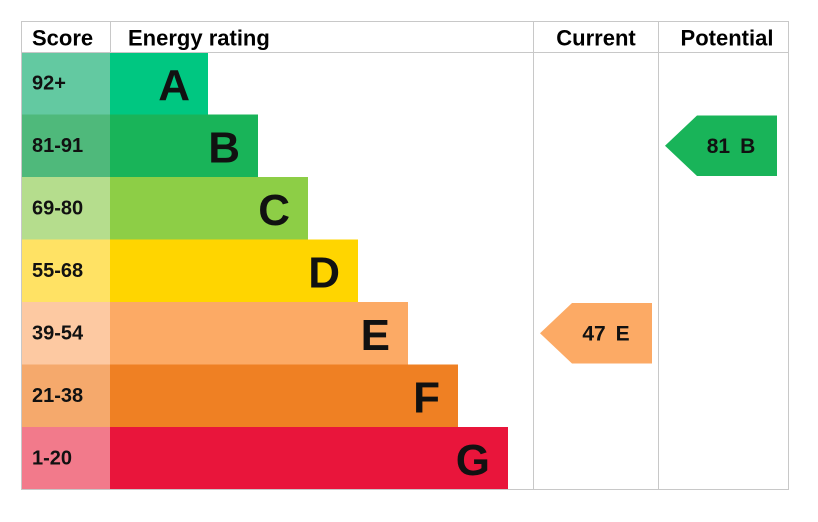 This screenshot has width=818, height=522. What do you see at coordinates (57, 396) in the screenshot?
I see `score-label: 21-38` at bounding box center [57, 396].